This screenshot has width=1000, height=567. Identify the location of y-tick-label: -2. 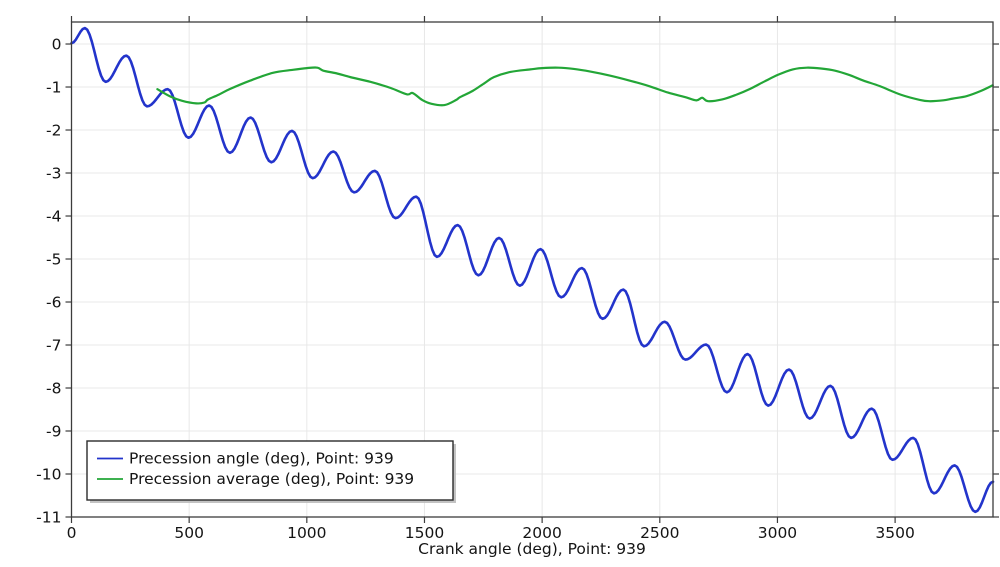
(53, 131).